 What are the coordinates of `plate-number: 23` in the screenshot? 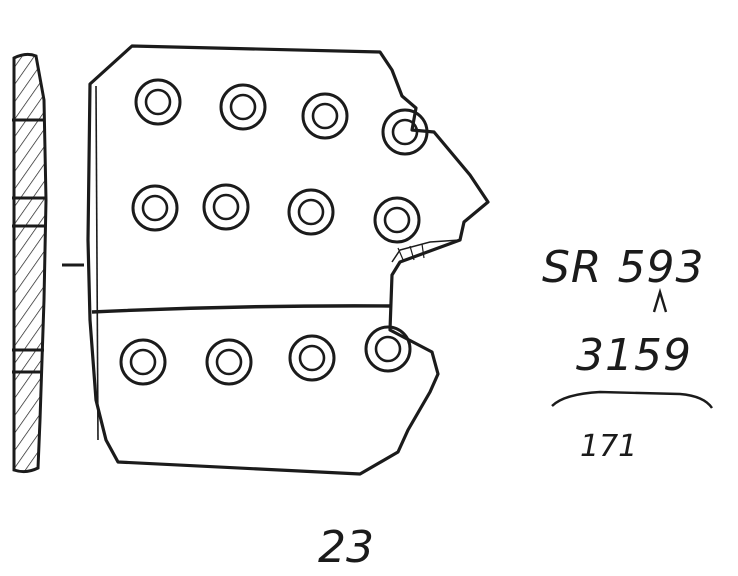 It's located at (346, 547).